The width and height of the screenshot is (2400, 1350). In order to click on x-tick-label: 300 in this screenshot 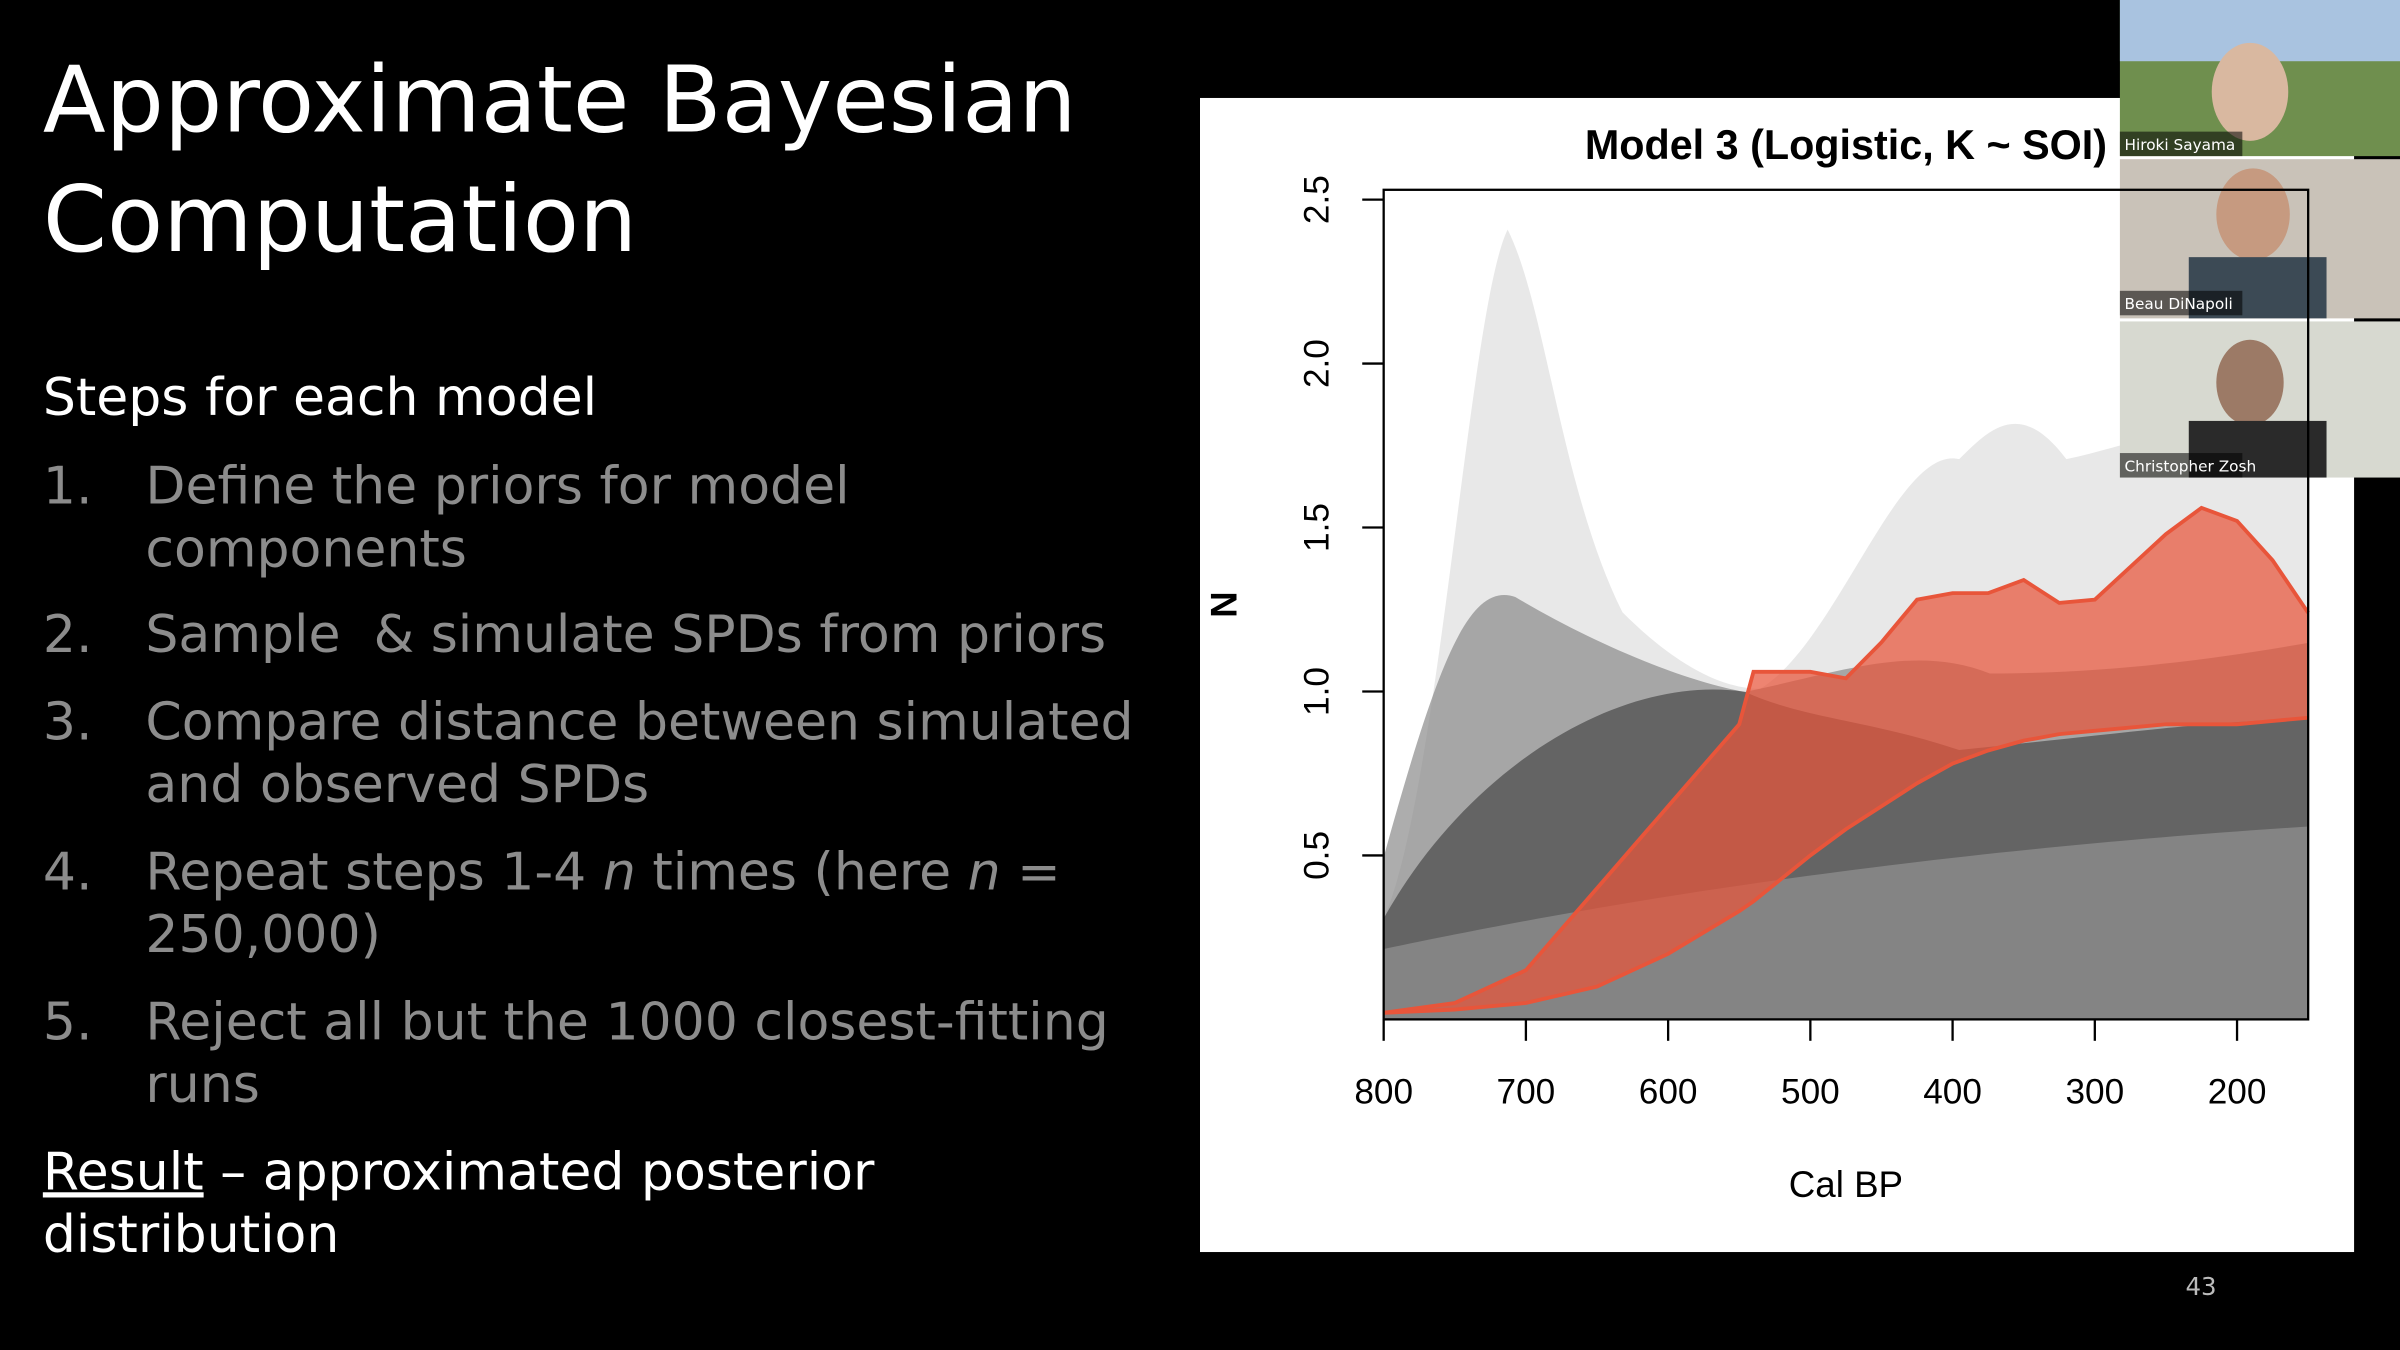, I will do `click(2094, 1092)`.